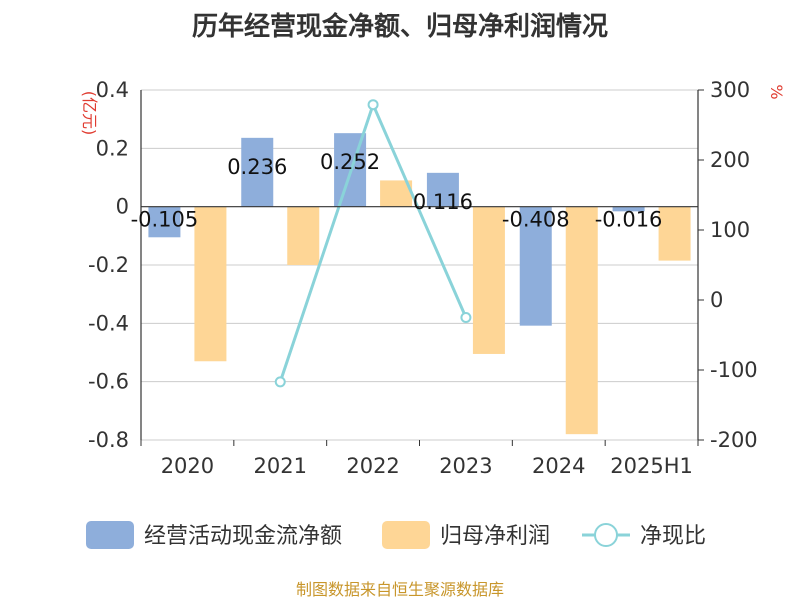 The width and height of the screenshot is (800, 600). What do you see at coordinates (730, 90) in the screenshot?
I see `right-tick-label: 300` at bounding box center [730, 90].